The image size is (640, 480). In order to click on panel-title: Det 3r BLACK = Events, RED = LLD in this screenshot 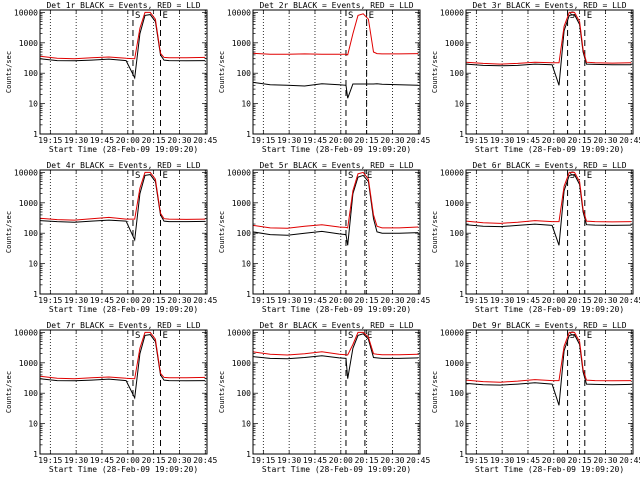, I will do `click(549, 5)`.